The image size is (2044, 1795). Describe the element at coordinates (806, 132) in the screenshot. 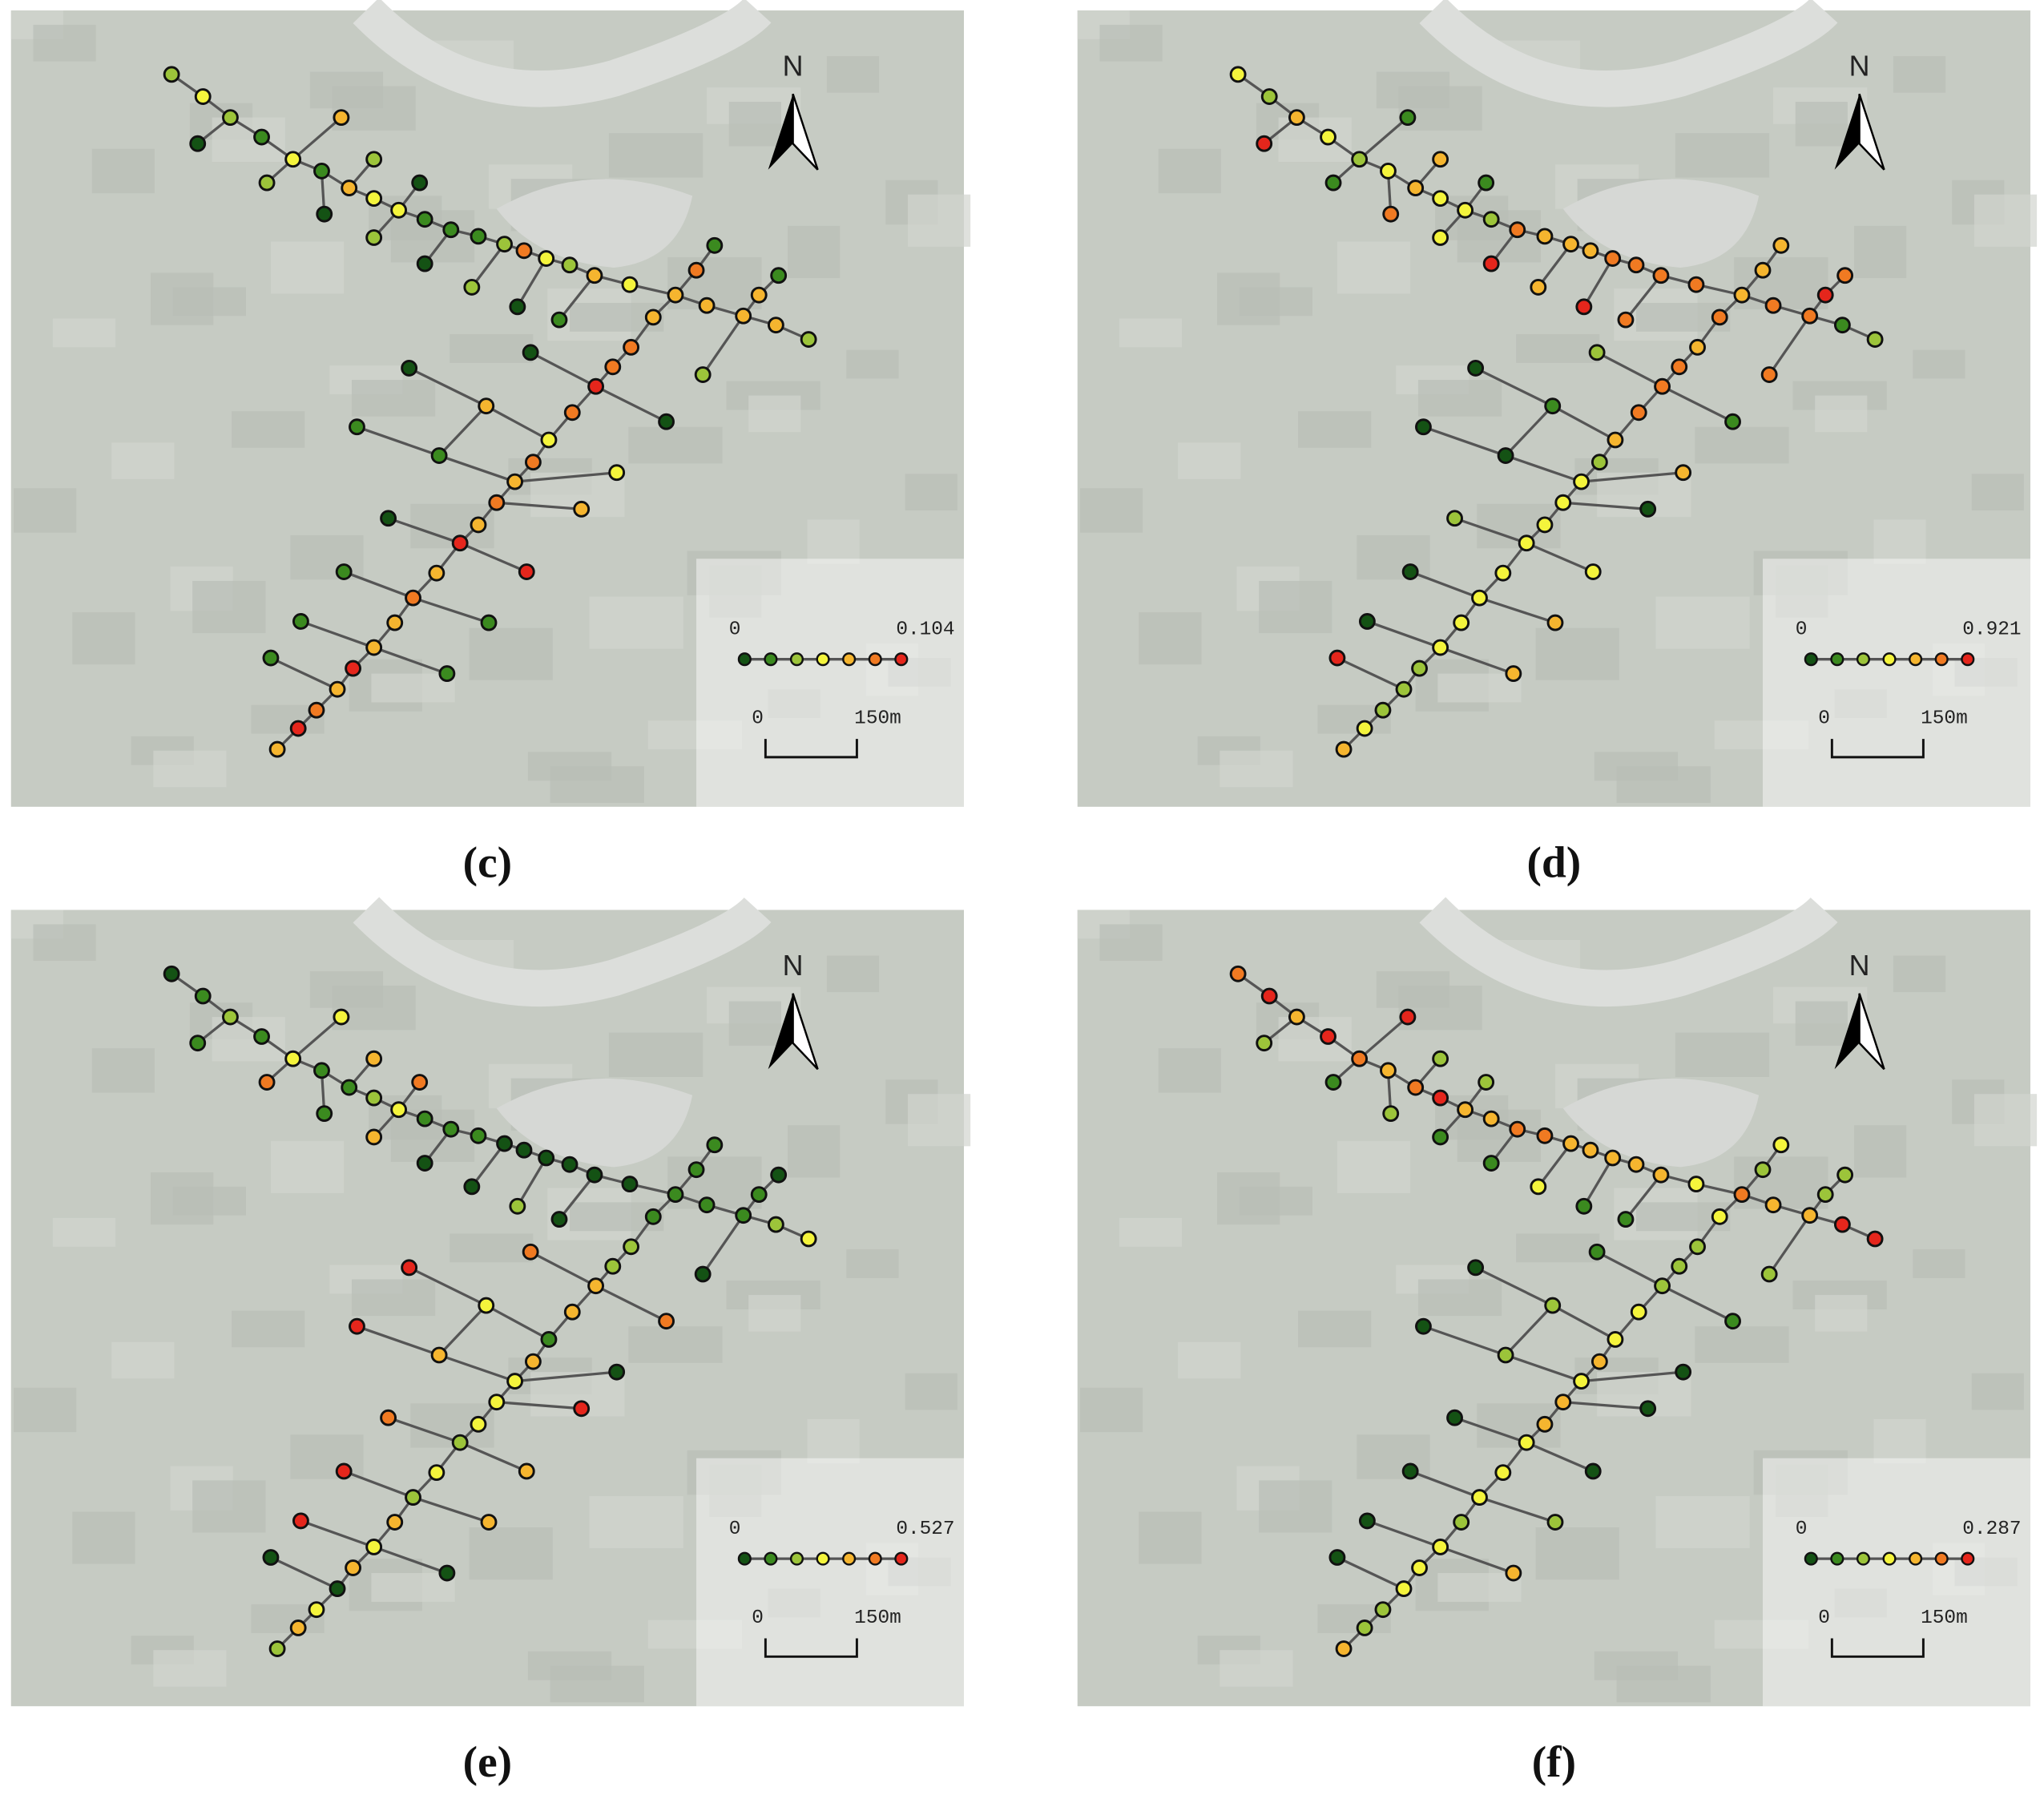

I see `north-arrow-right` at that location.